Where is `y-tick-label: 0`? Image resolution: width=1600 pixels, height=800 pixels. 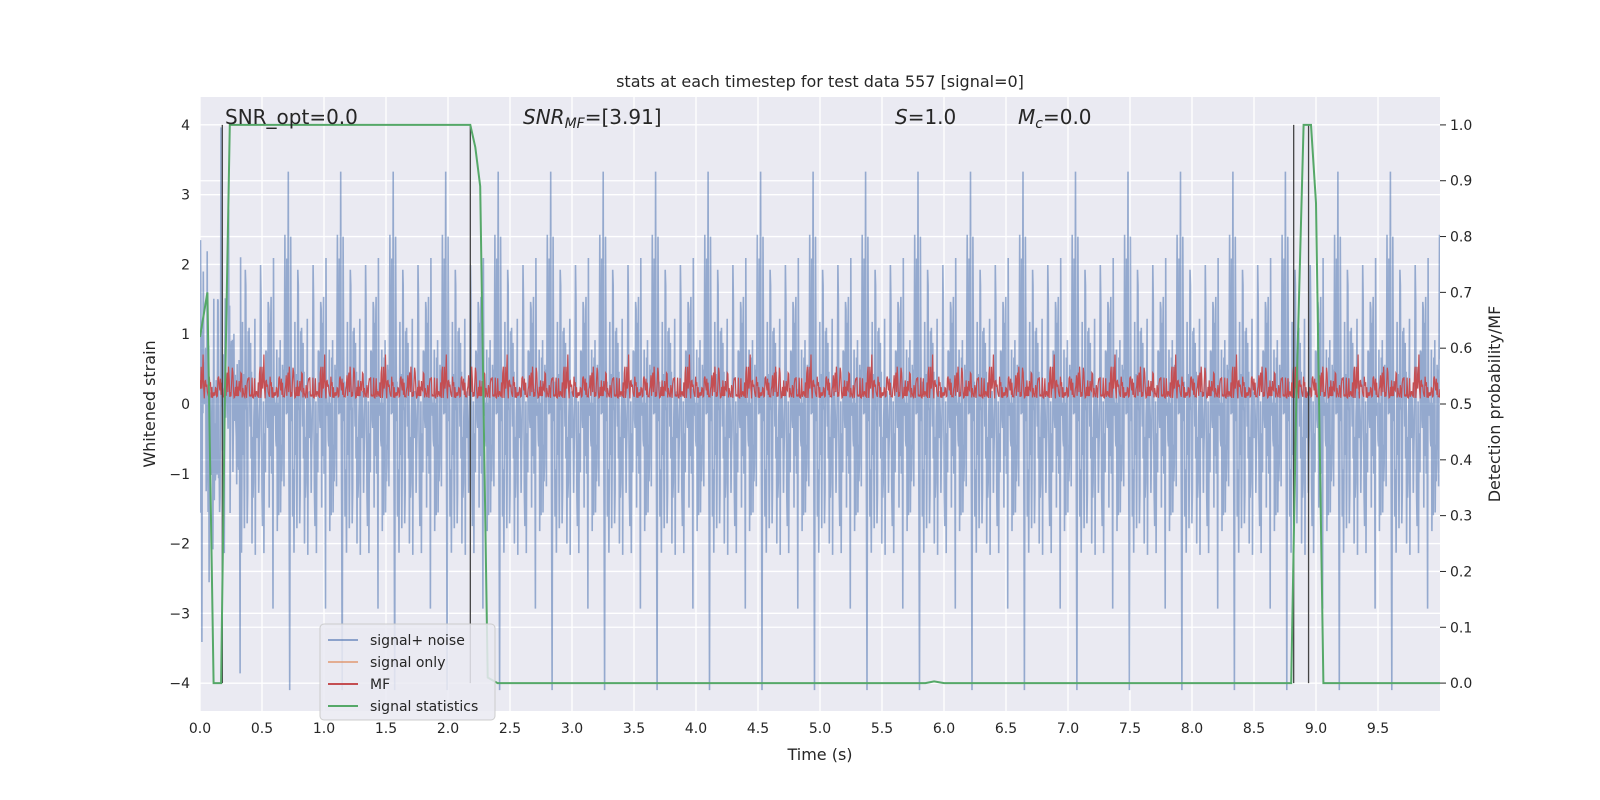
y-tick-label: 0 is located at coordinates (185, 405).